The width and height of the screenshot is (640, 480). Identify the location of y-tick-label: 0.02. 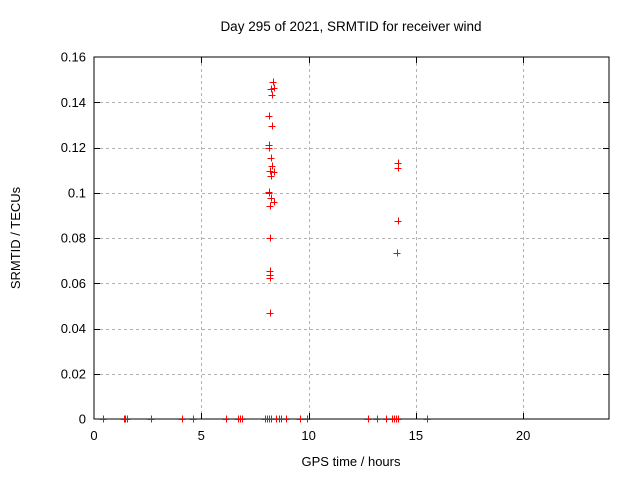
(73, 373).